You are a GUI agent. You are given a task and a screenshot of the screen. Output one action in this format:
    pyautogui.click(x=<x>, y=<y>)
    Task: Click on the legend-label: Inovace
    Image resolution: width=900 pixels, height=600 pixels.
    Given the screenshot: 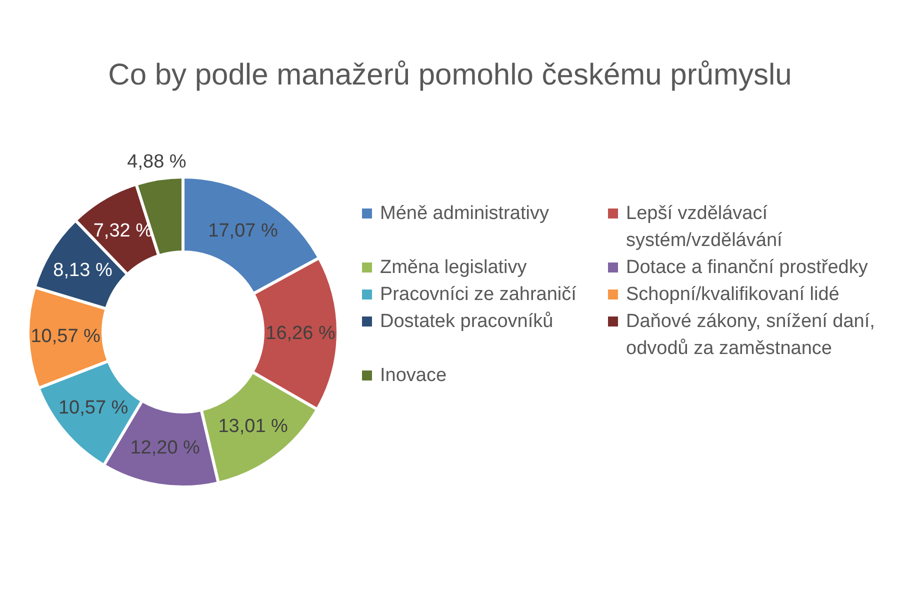 What is the action you would take?
    pyautogui.click(x=413, y=375)
    